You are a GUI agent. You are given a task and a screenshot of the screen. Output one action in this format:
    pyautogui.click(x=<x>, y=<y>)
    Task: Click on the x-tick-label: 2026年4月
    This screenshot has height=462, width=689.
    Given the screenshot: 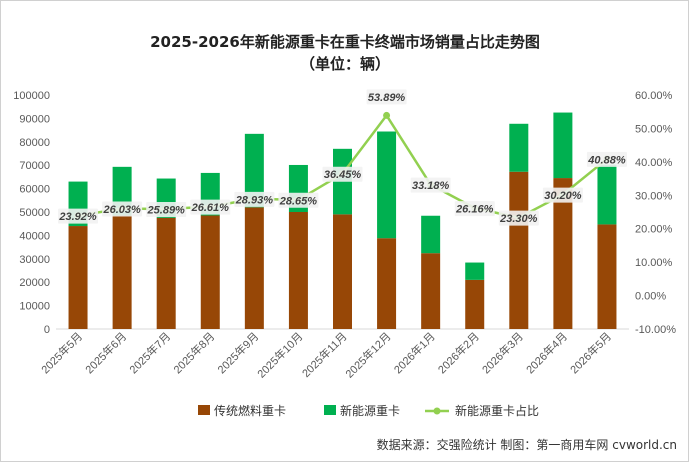 What is the action you would take?
    pyautogui.click(x=546, y=352)
    